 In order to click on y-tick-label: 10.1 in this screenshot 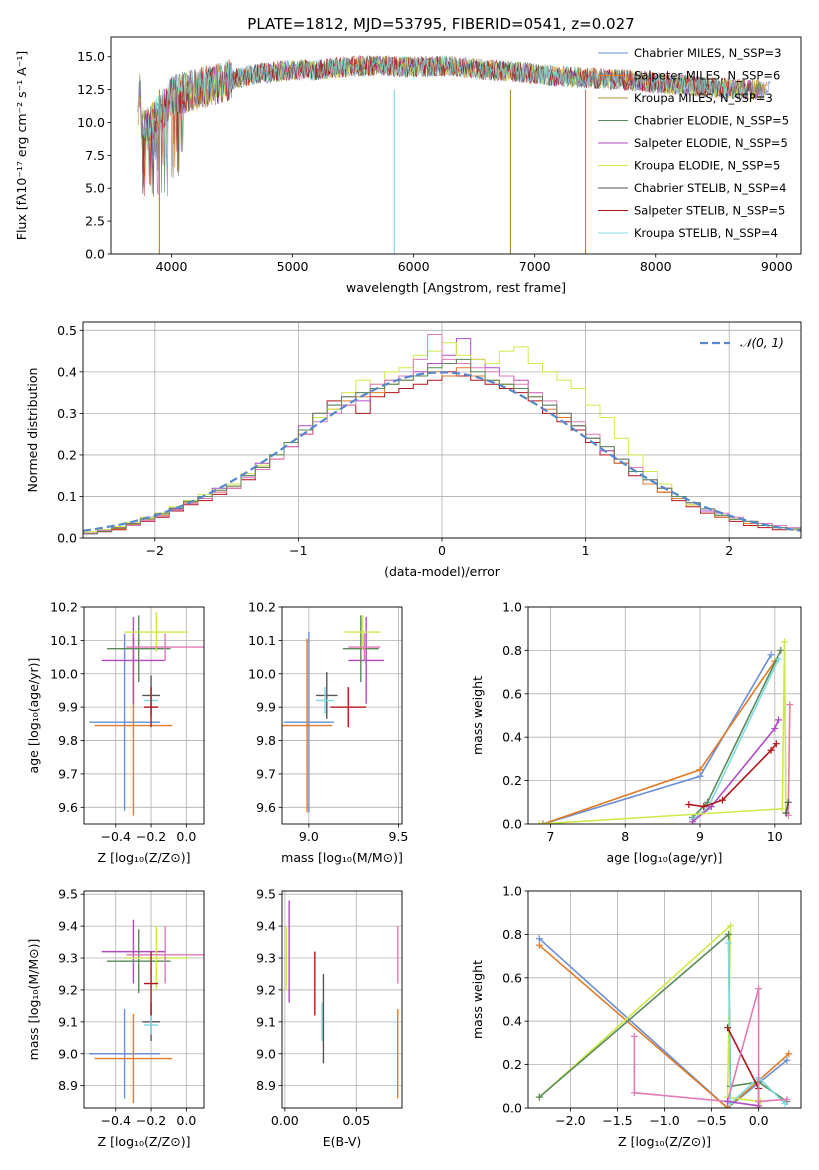, I will do `click(64, 640)`.